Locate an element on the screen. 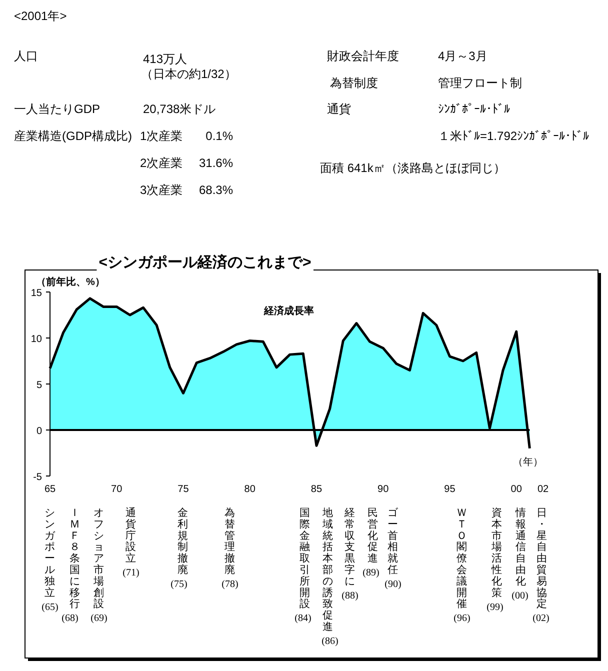 This screenshot has width=608, height=671. text: (71) is located at coordinates (131, 573).